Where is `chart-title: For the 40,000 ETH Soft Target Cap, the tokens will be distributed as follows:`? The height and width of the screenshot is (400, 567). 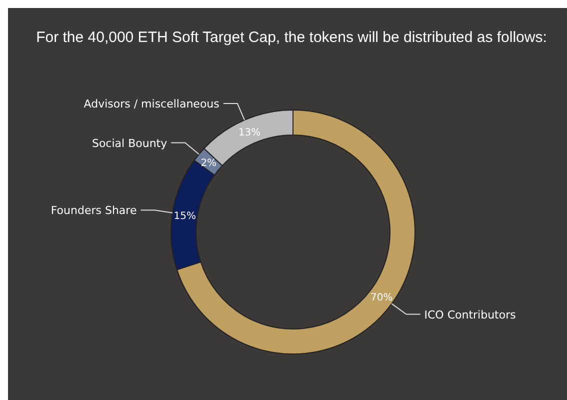 chart-title: For the 40,000 ETH Soft Target Cap, the tokens will be distributed as follows: is located at coordinates (291, 37).